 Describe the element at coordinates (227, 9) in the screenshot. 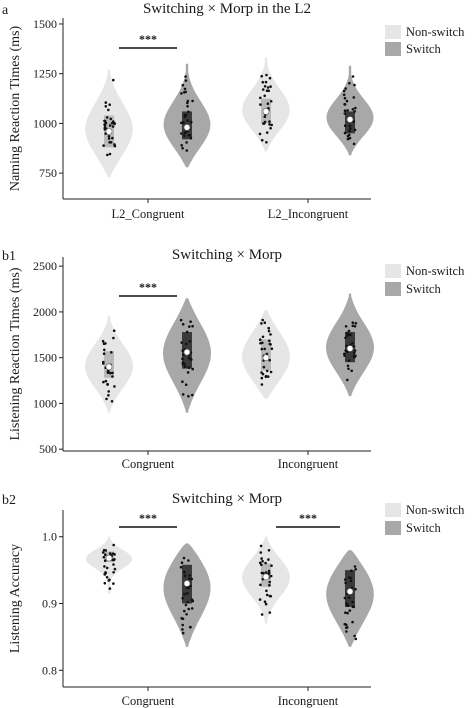

I see `chart-title: Switching × Morp in the L2` at that location.